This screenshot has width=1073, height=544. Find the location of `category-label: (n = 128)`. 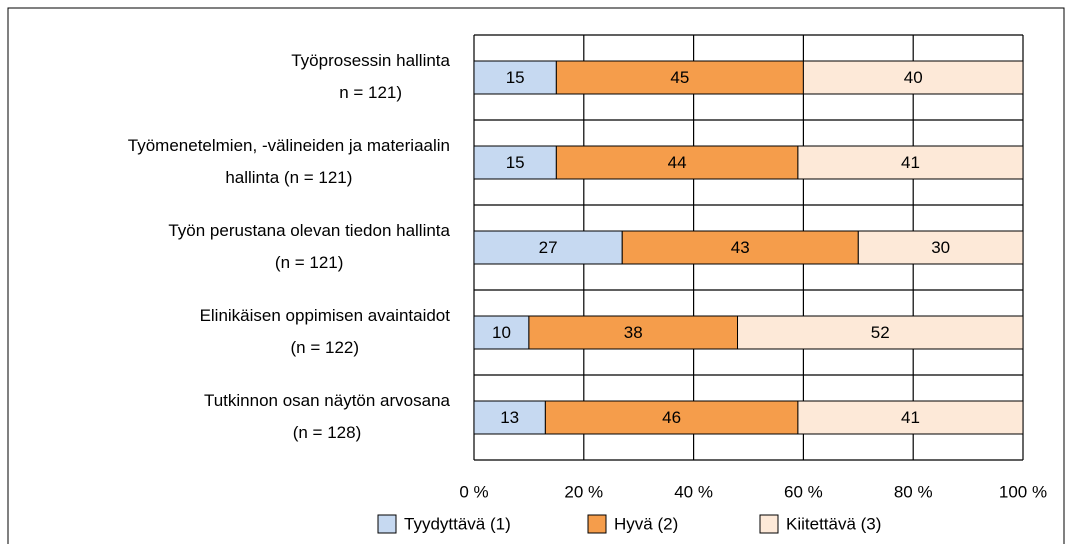

category-label: (n = 128) is located at coordinates (327, 432).